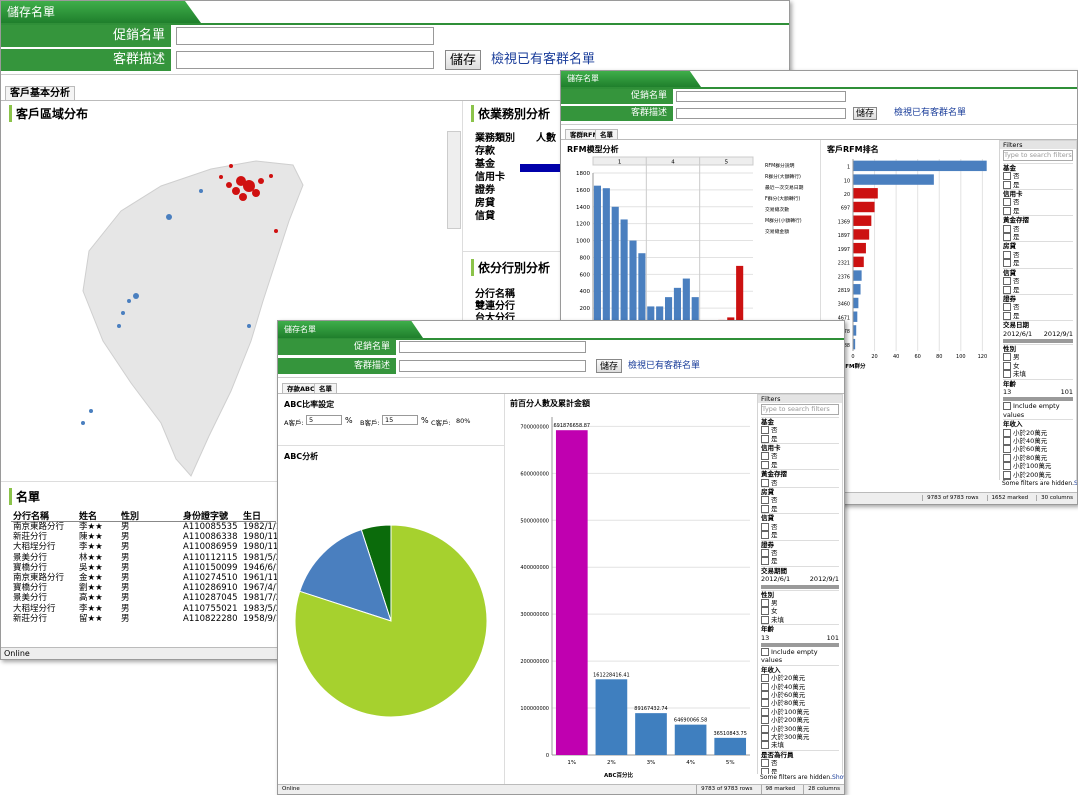 Image resolution: width=1078 pixels, height=795 pixels. I want to click on table-cell: A110274510, so click(210, 578).